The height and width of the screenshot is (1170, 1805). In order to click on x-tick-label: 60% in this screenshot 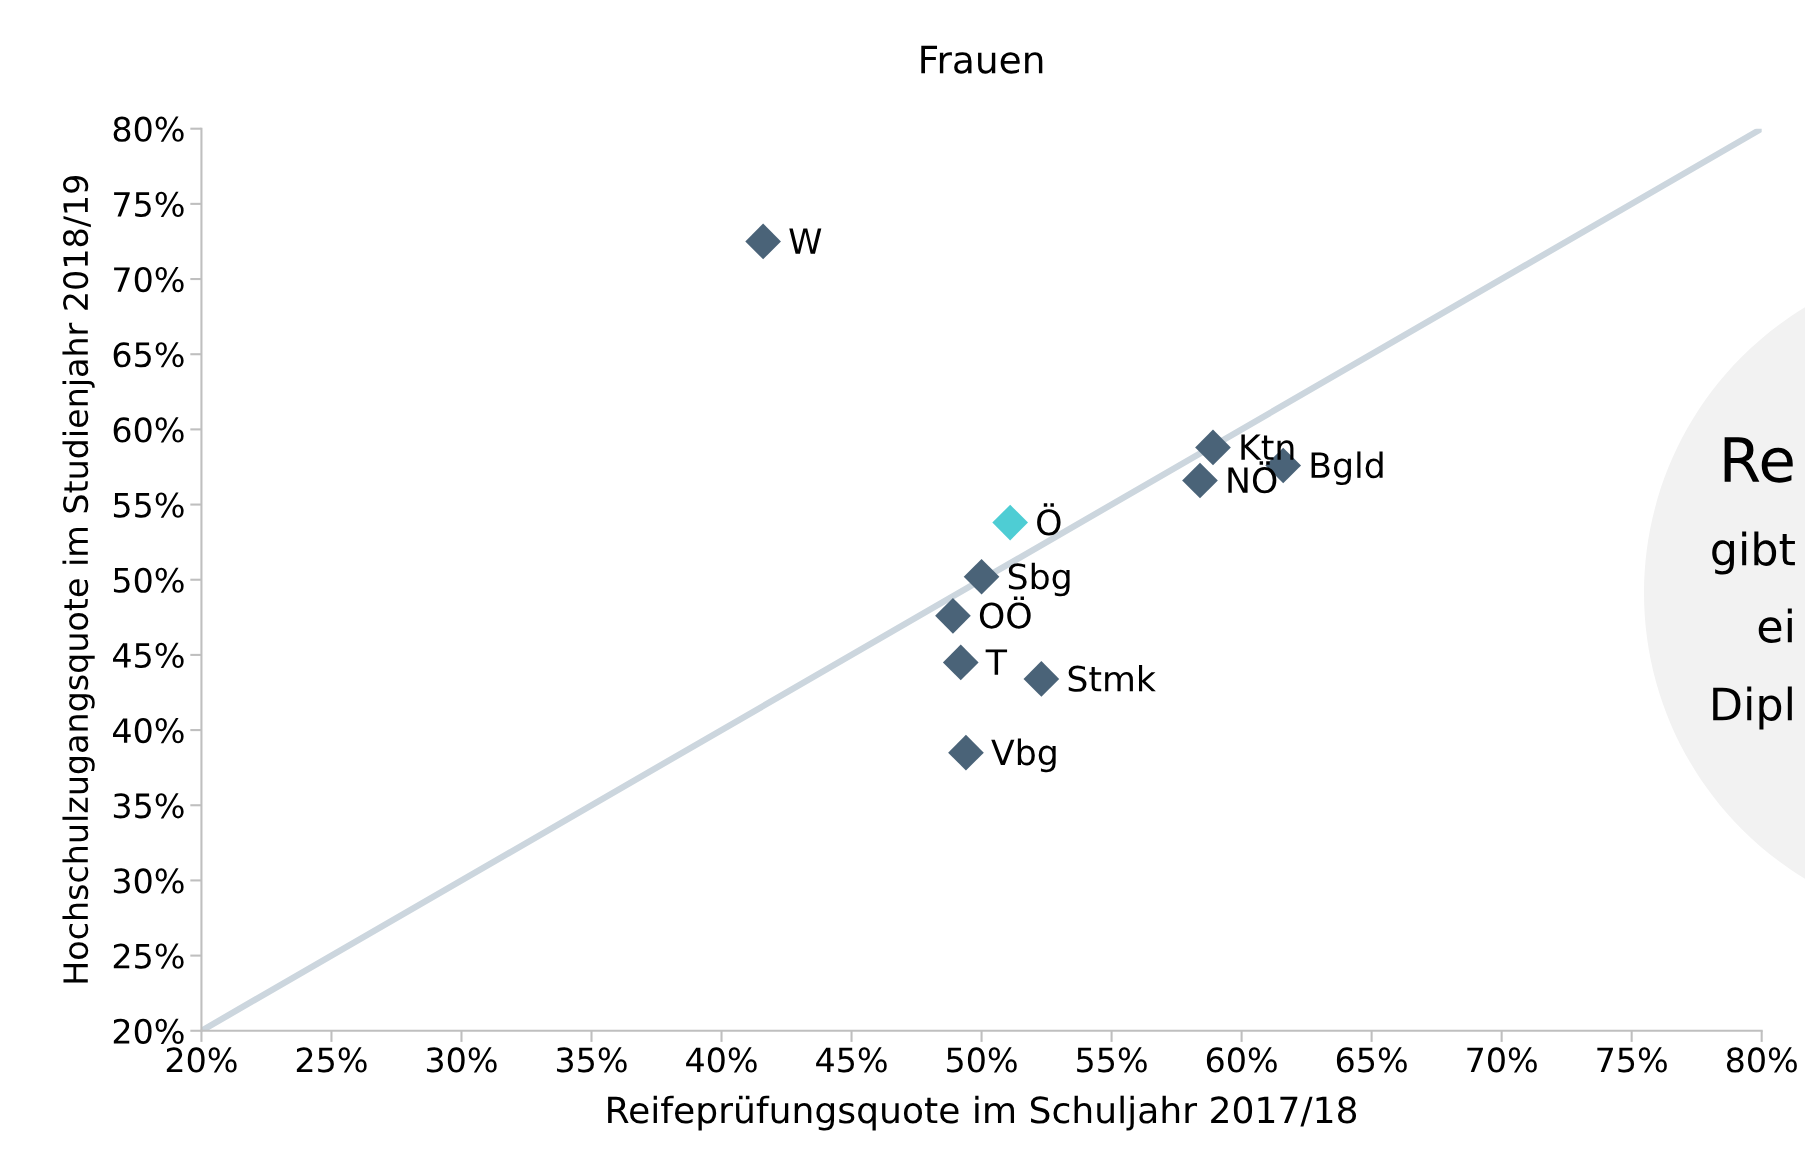, I will do `click(1241, 1060)`.